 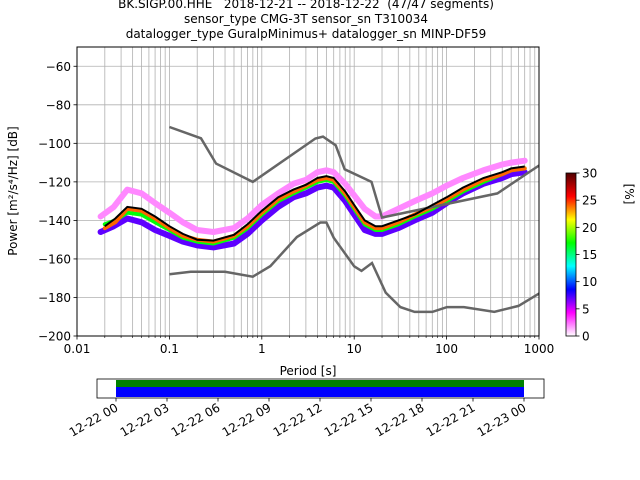 I want to click on time-tick-label: 12-22 06, so click(x=196, y=419).